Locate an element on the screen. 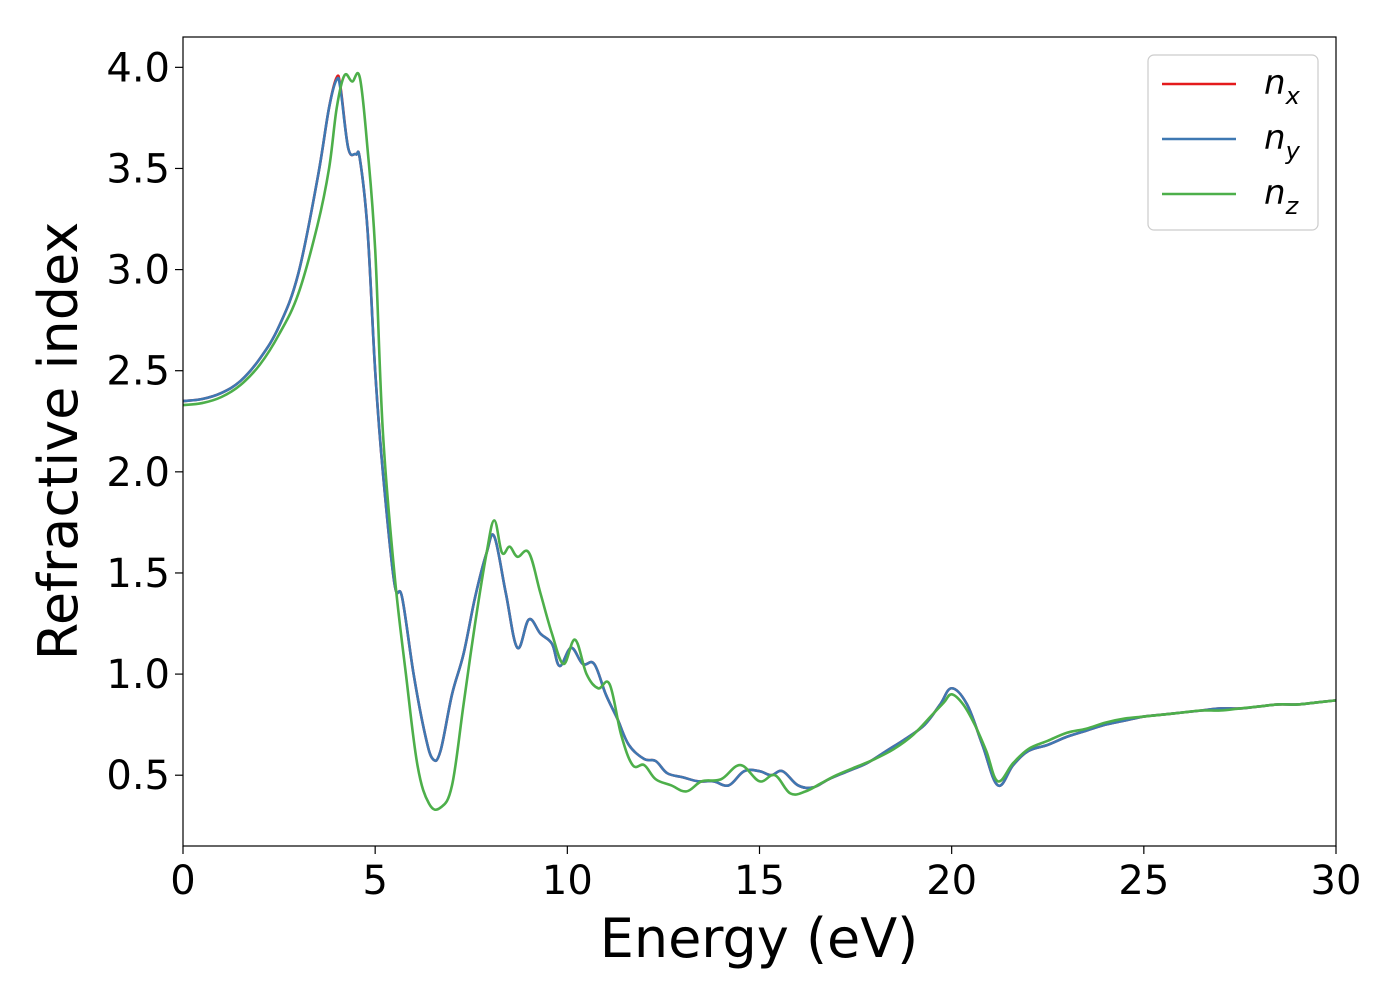  y-tick-label: 4.0 is located at coordinates (138, 68).